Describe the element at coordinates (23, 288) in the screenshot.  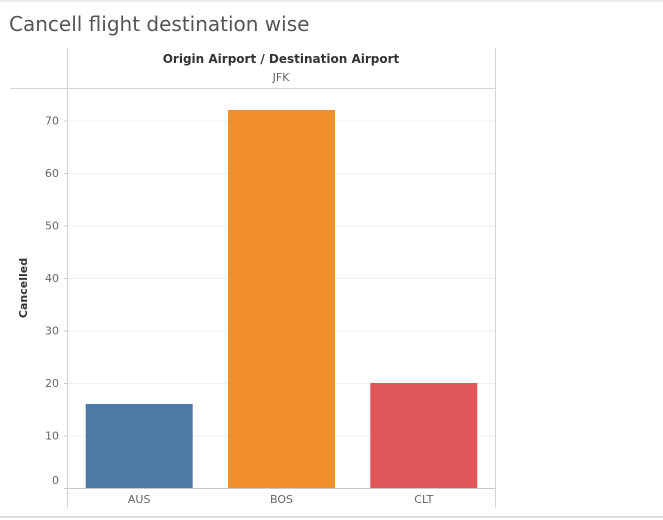
I see `y-axis-label: Cancelled` at that location.